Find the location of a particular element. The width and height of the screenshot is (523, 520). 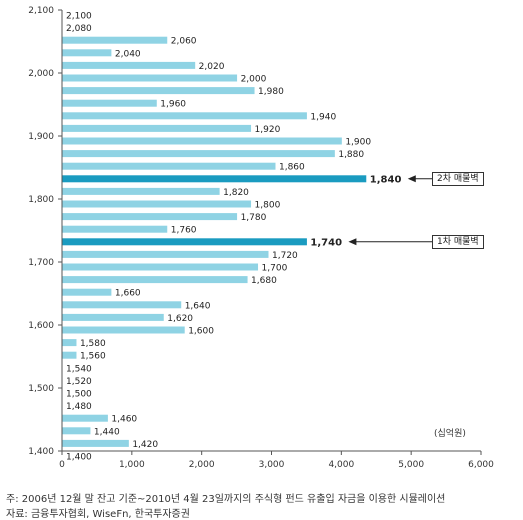

annotation-1st-wall: 1차 매물벽 is located at coordinates (458, 241).